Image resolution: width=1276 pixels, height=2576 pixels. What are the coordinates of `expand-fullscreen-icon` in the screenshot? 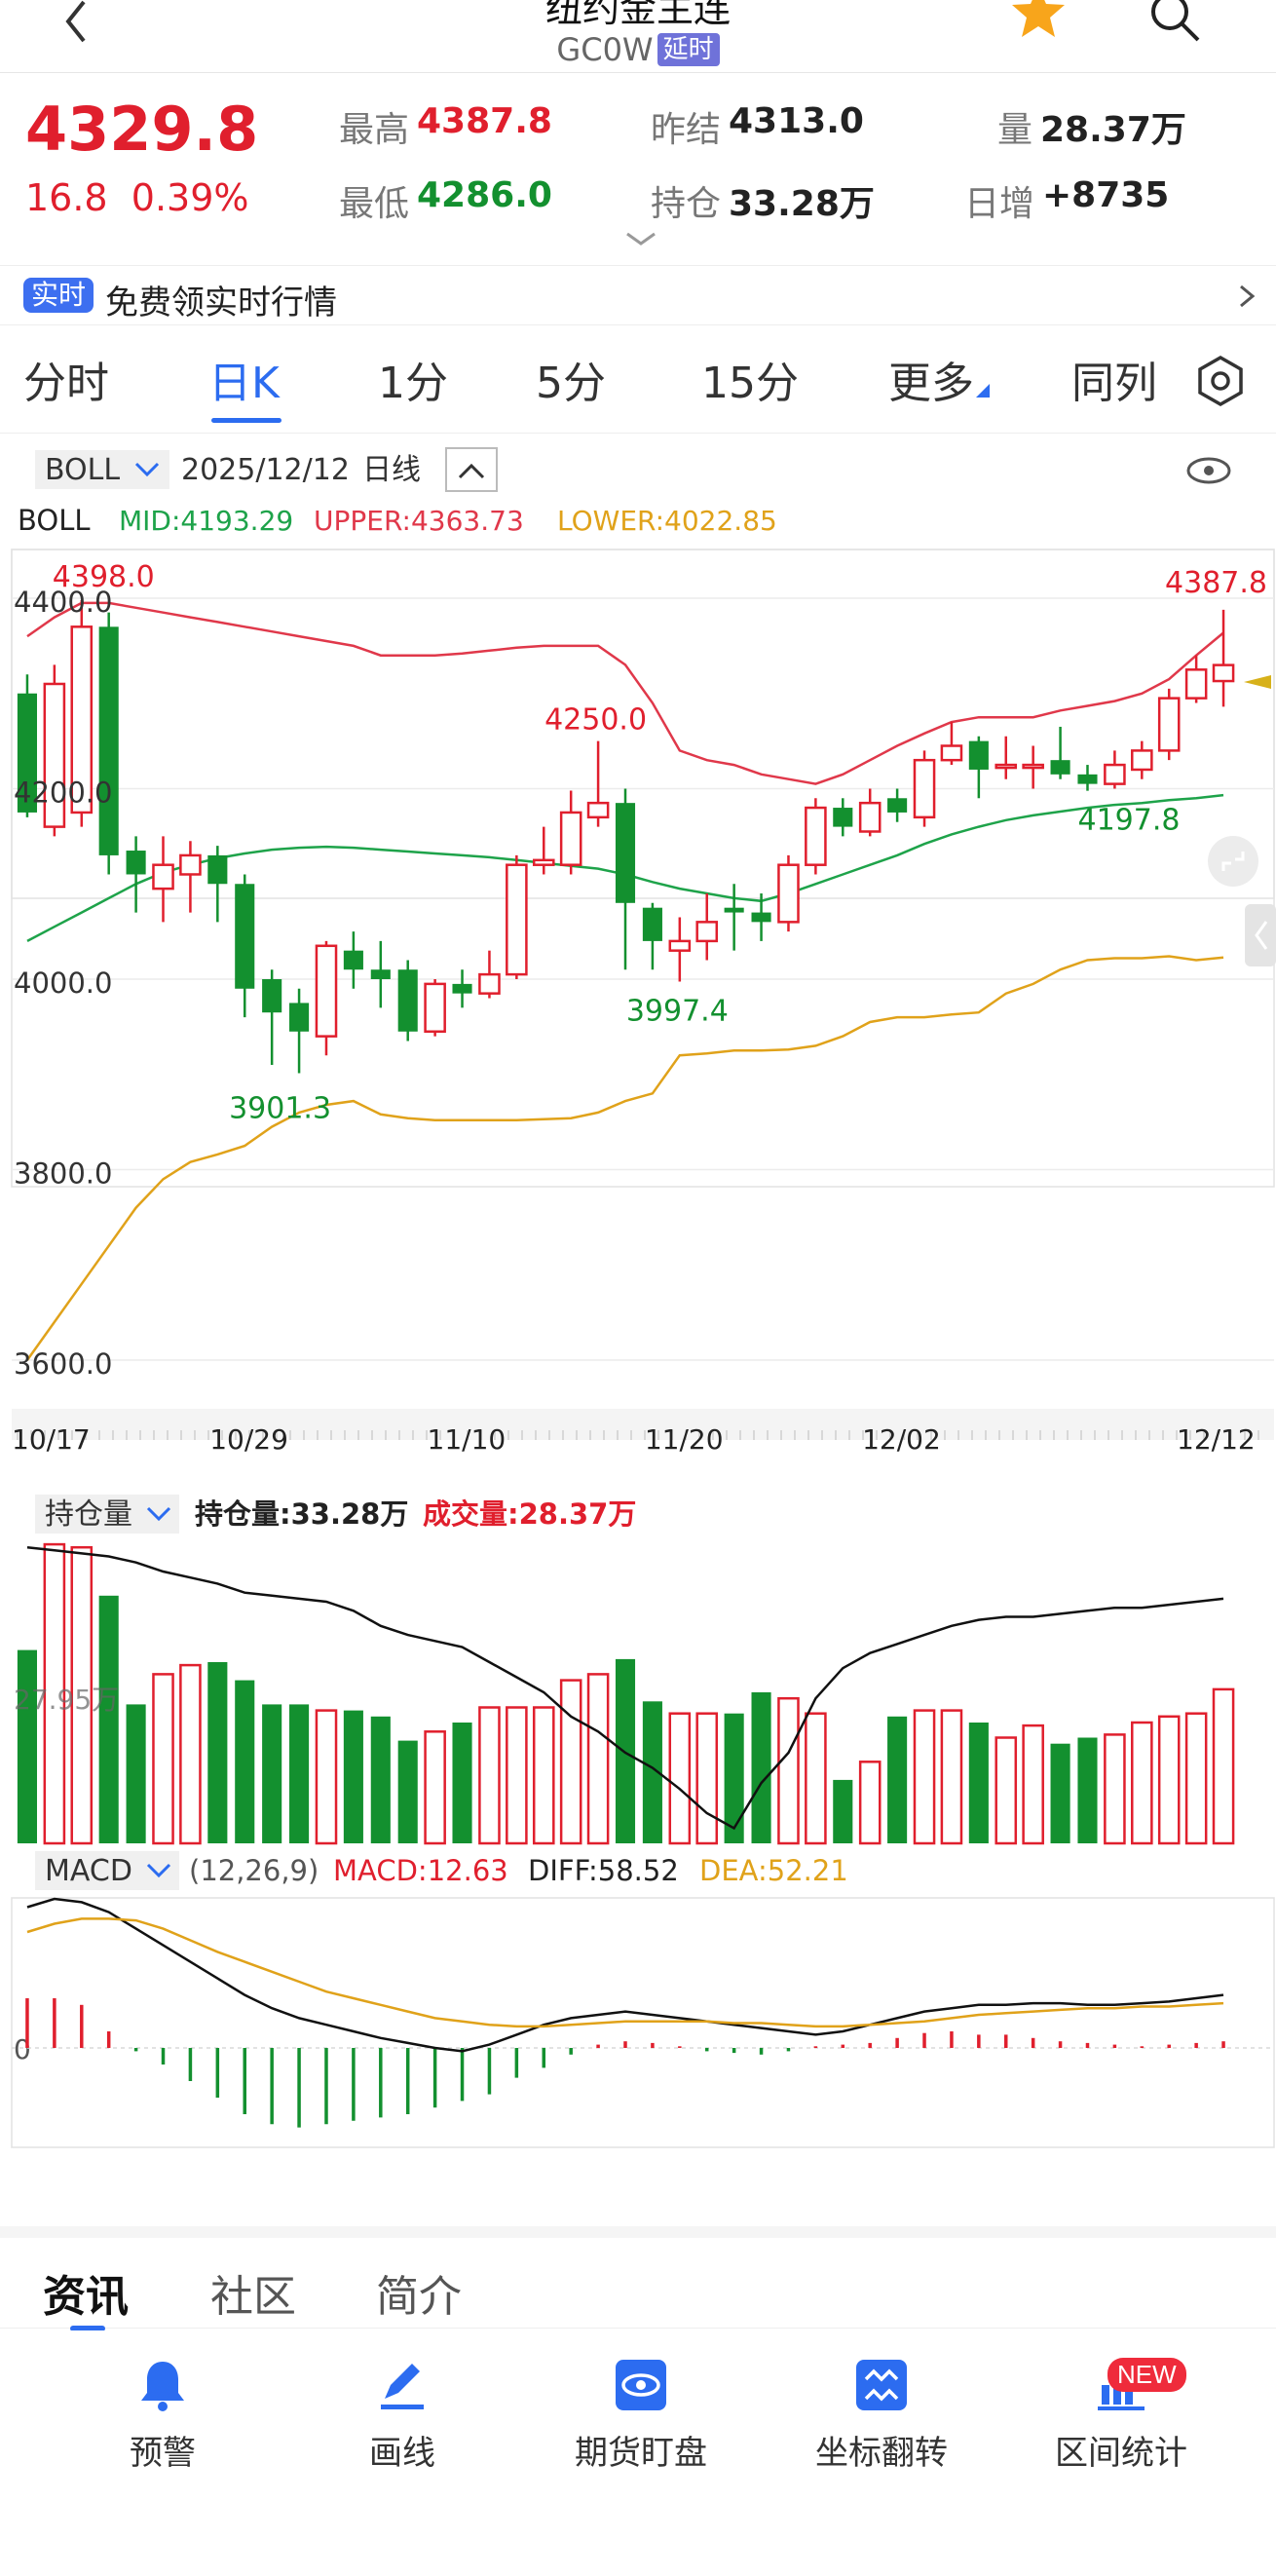 It's located at (1233, 861).